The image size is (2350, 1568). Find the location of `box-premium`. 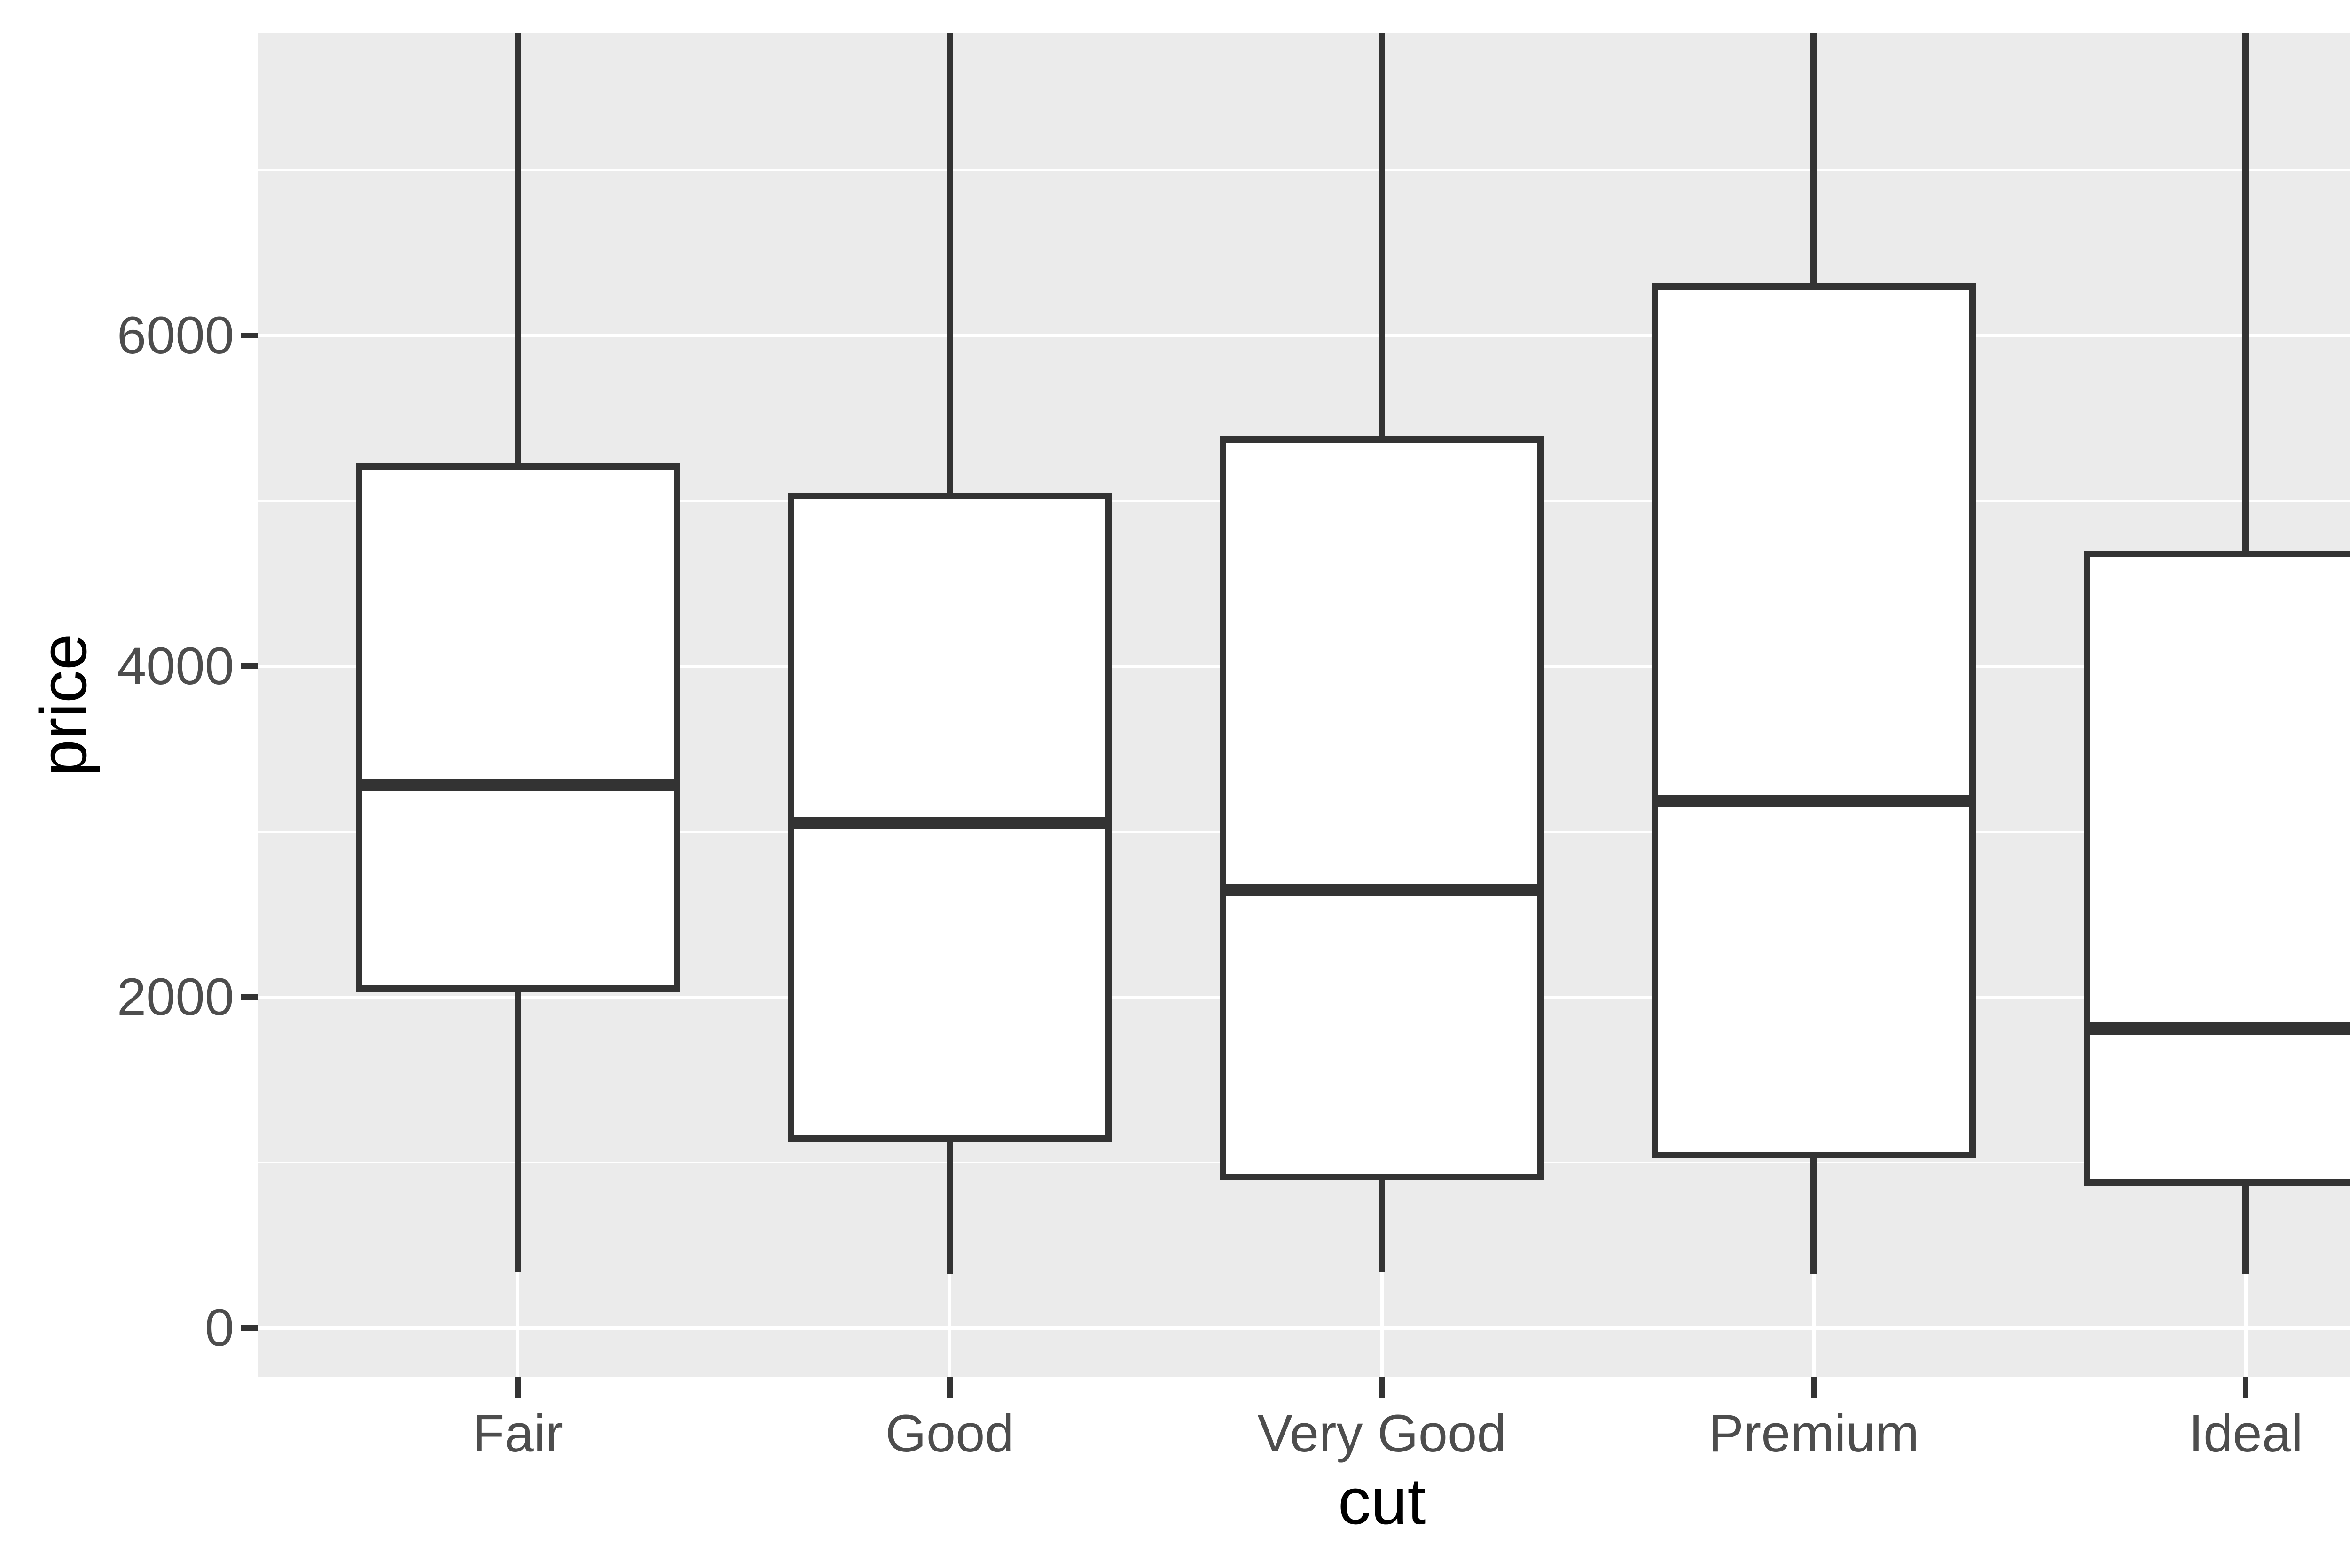

box-premium is located at coordinates (1814, 720).